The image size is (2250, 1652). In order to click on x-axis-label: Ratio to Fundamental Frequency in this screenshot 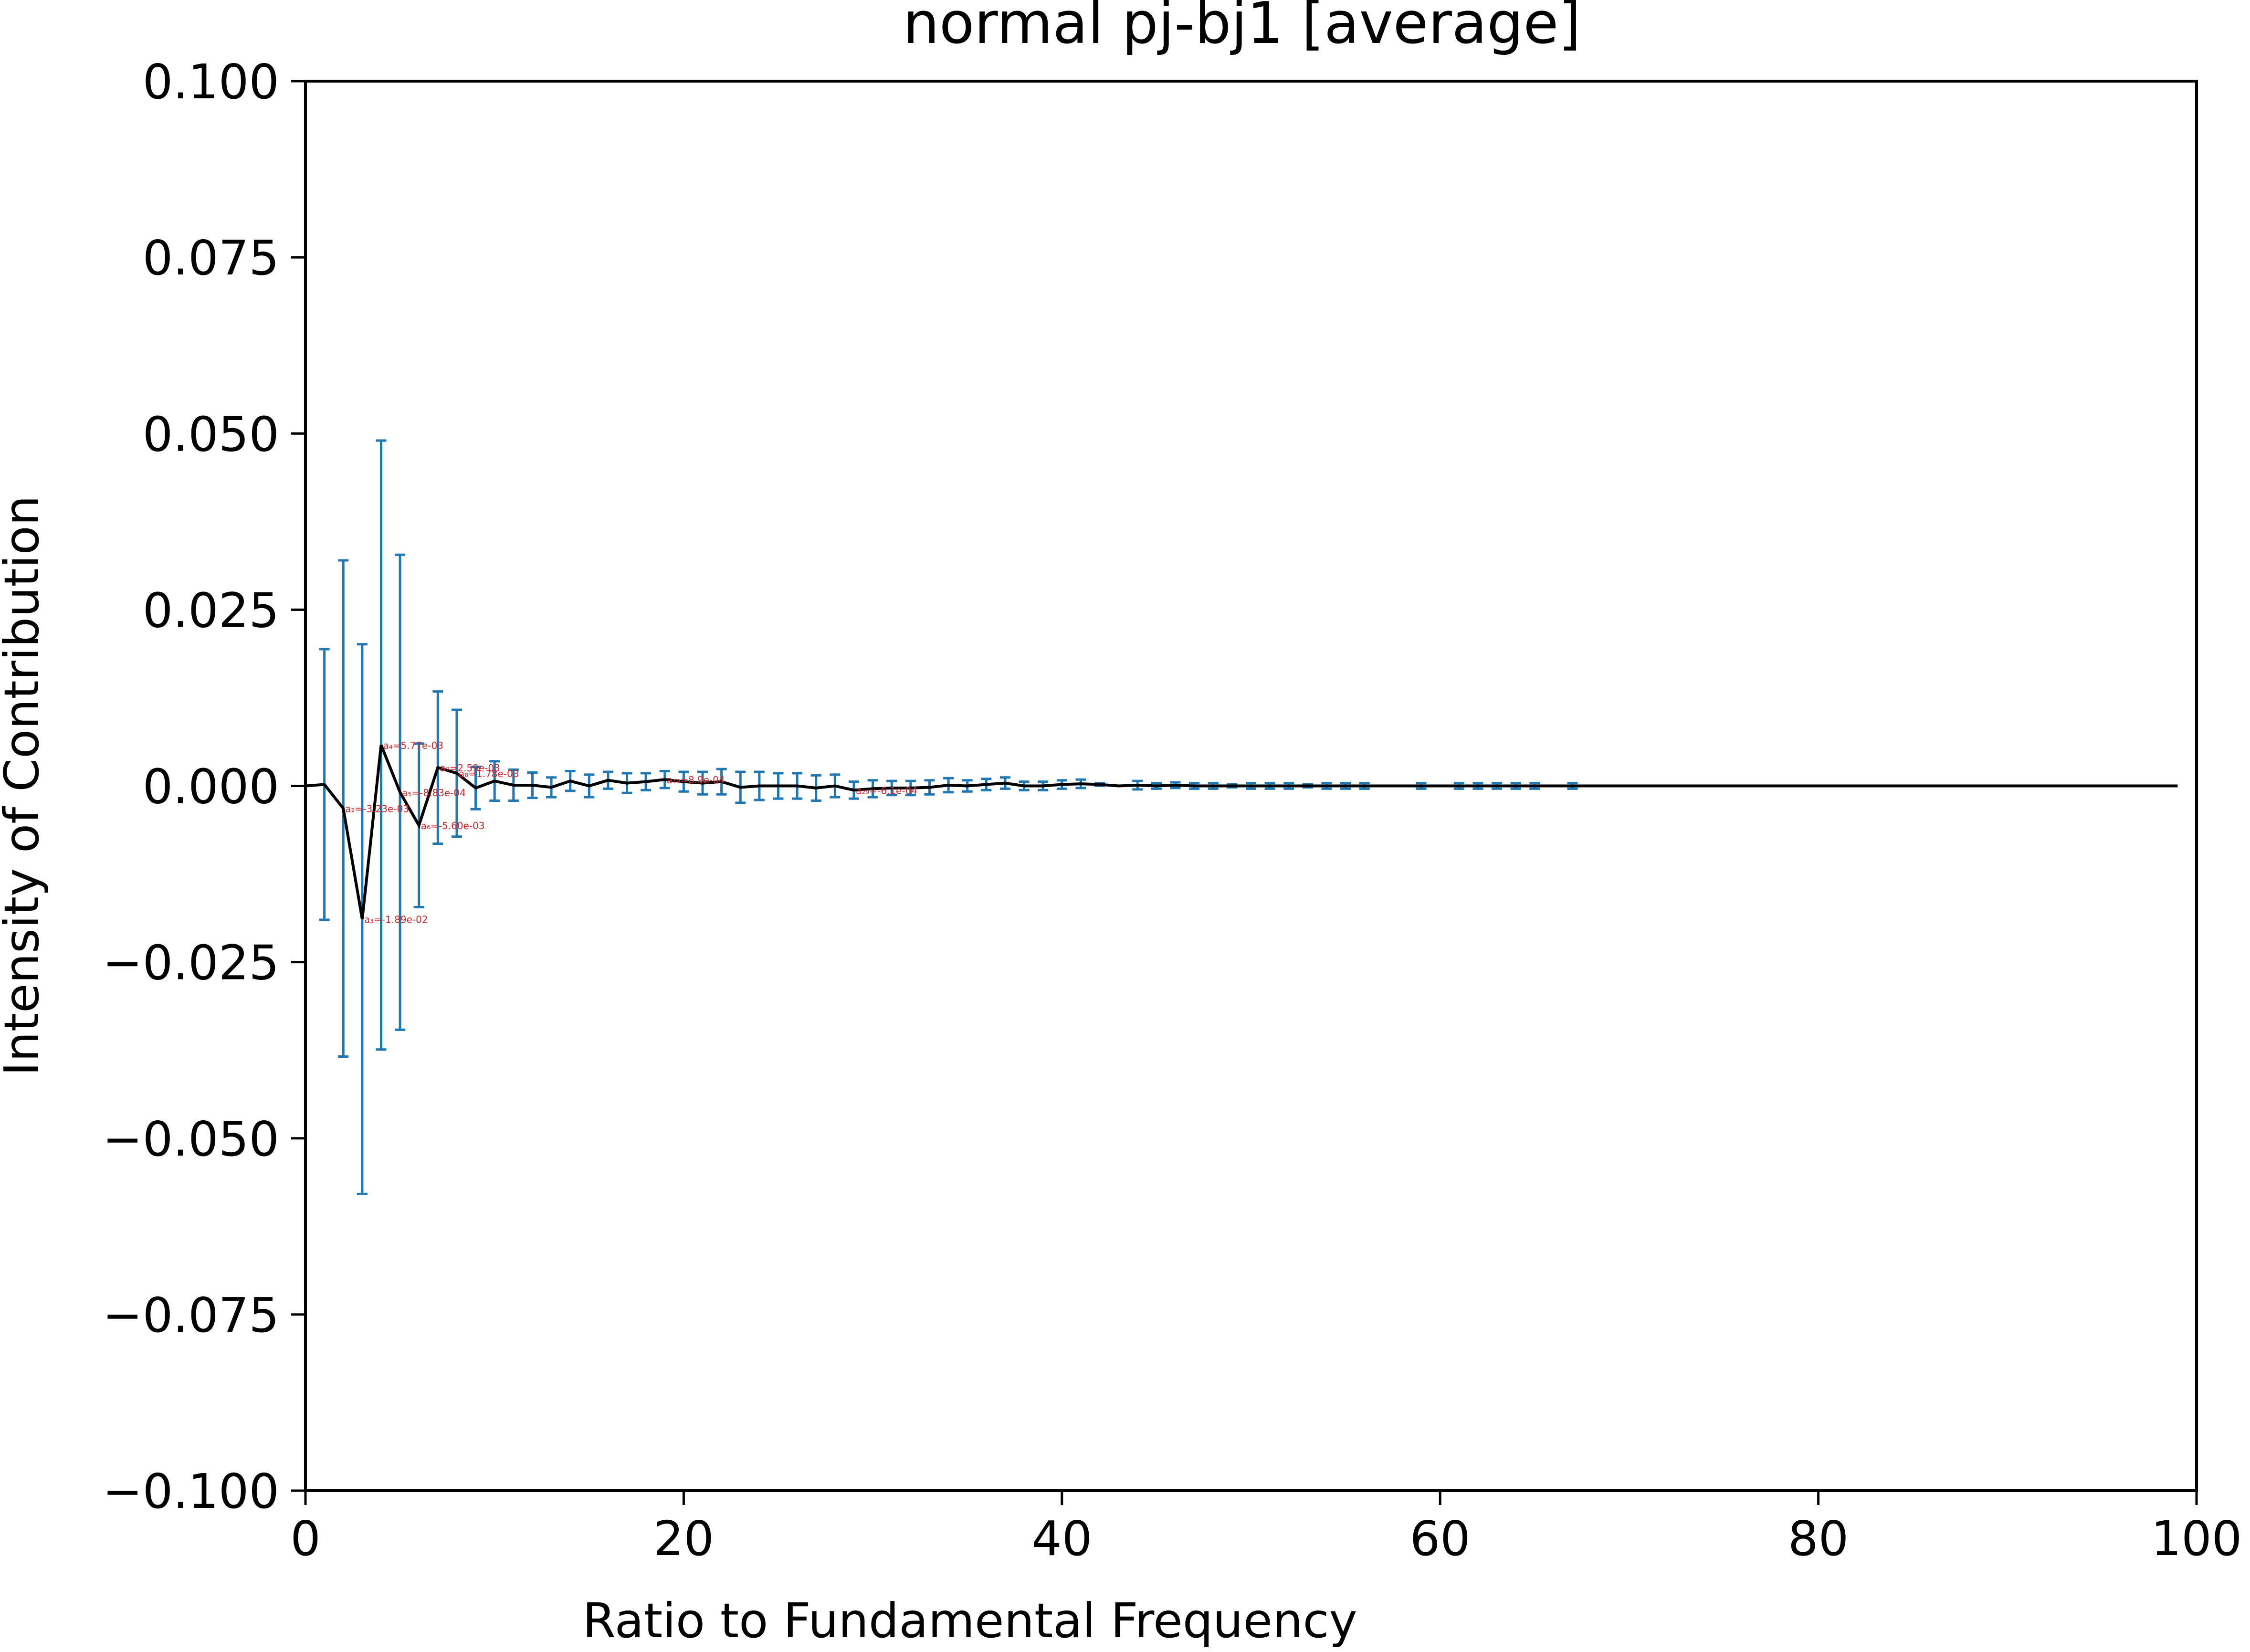, I will do `click(969, 1621)`.